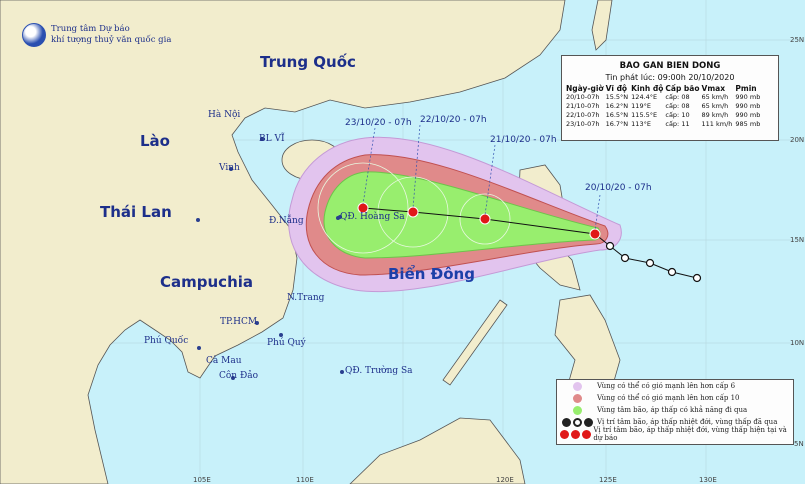  Describe the element at coordinates (166, 341) in the screenshot. I see `place-phuquoc: Phú Quốc` at that location.